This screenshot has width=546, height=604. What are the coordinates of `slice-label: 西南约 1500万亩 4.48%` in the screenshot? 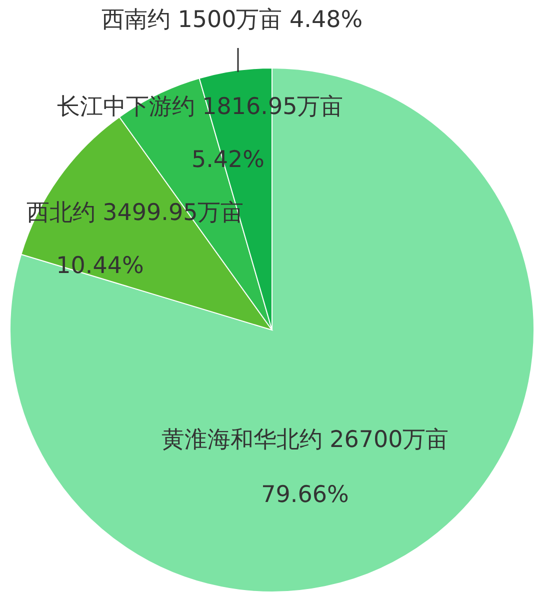 It's located at (232, 20).